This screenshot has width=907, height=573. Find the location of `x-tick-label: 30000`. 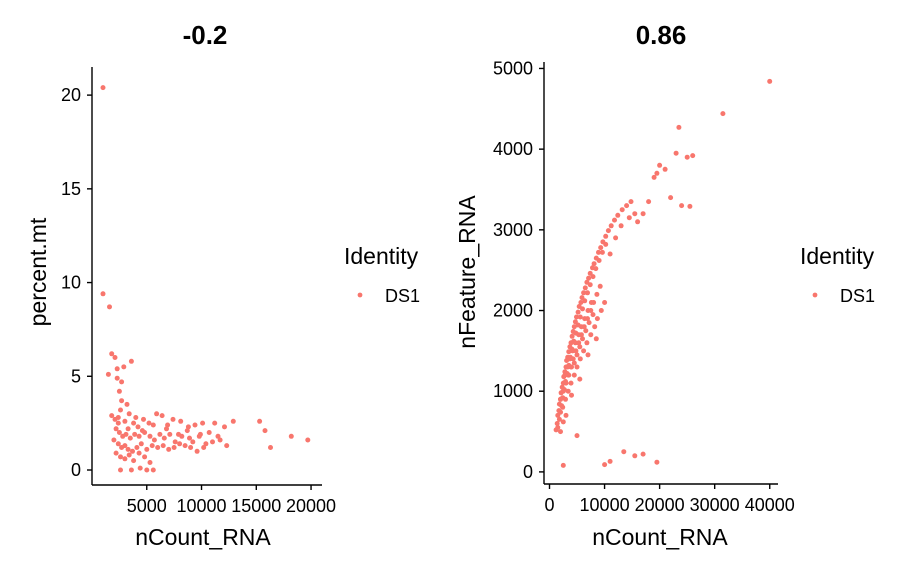

x-tick-label: 30000 is located at coordinates (715, 505).